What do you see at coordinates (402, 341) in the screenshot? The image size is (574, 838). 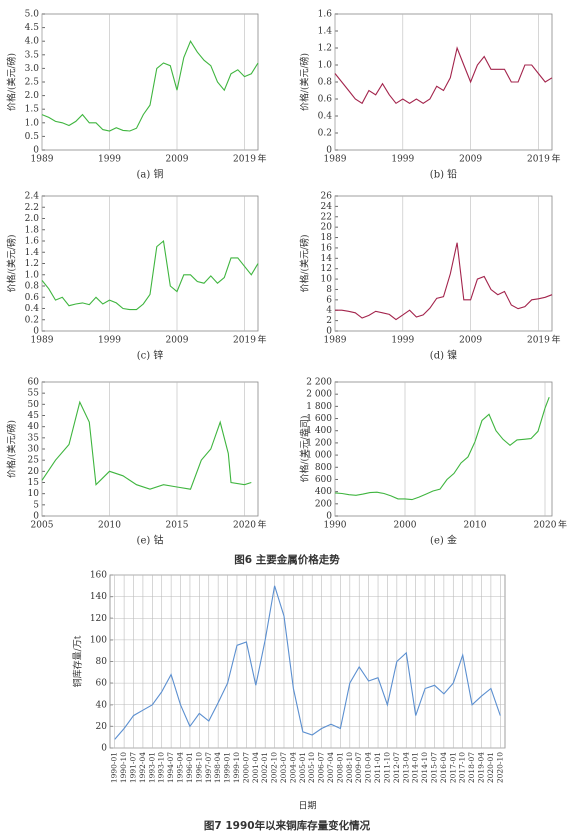 I see `x-tick-label: 1999` at bounding box center [402, 341].